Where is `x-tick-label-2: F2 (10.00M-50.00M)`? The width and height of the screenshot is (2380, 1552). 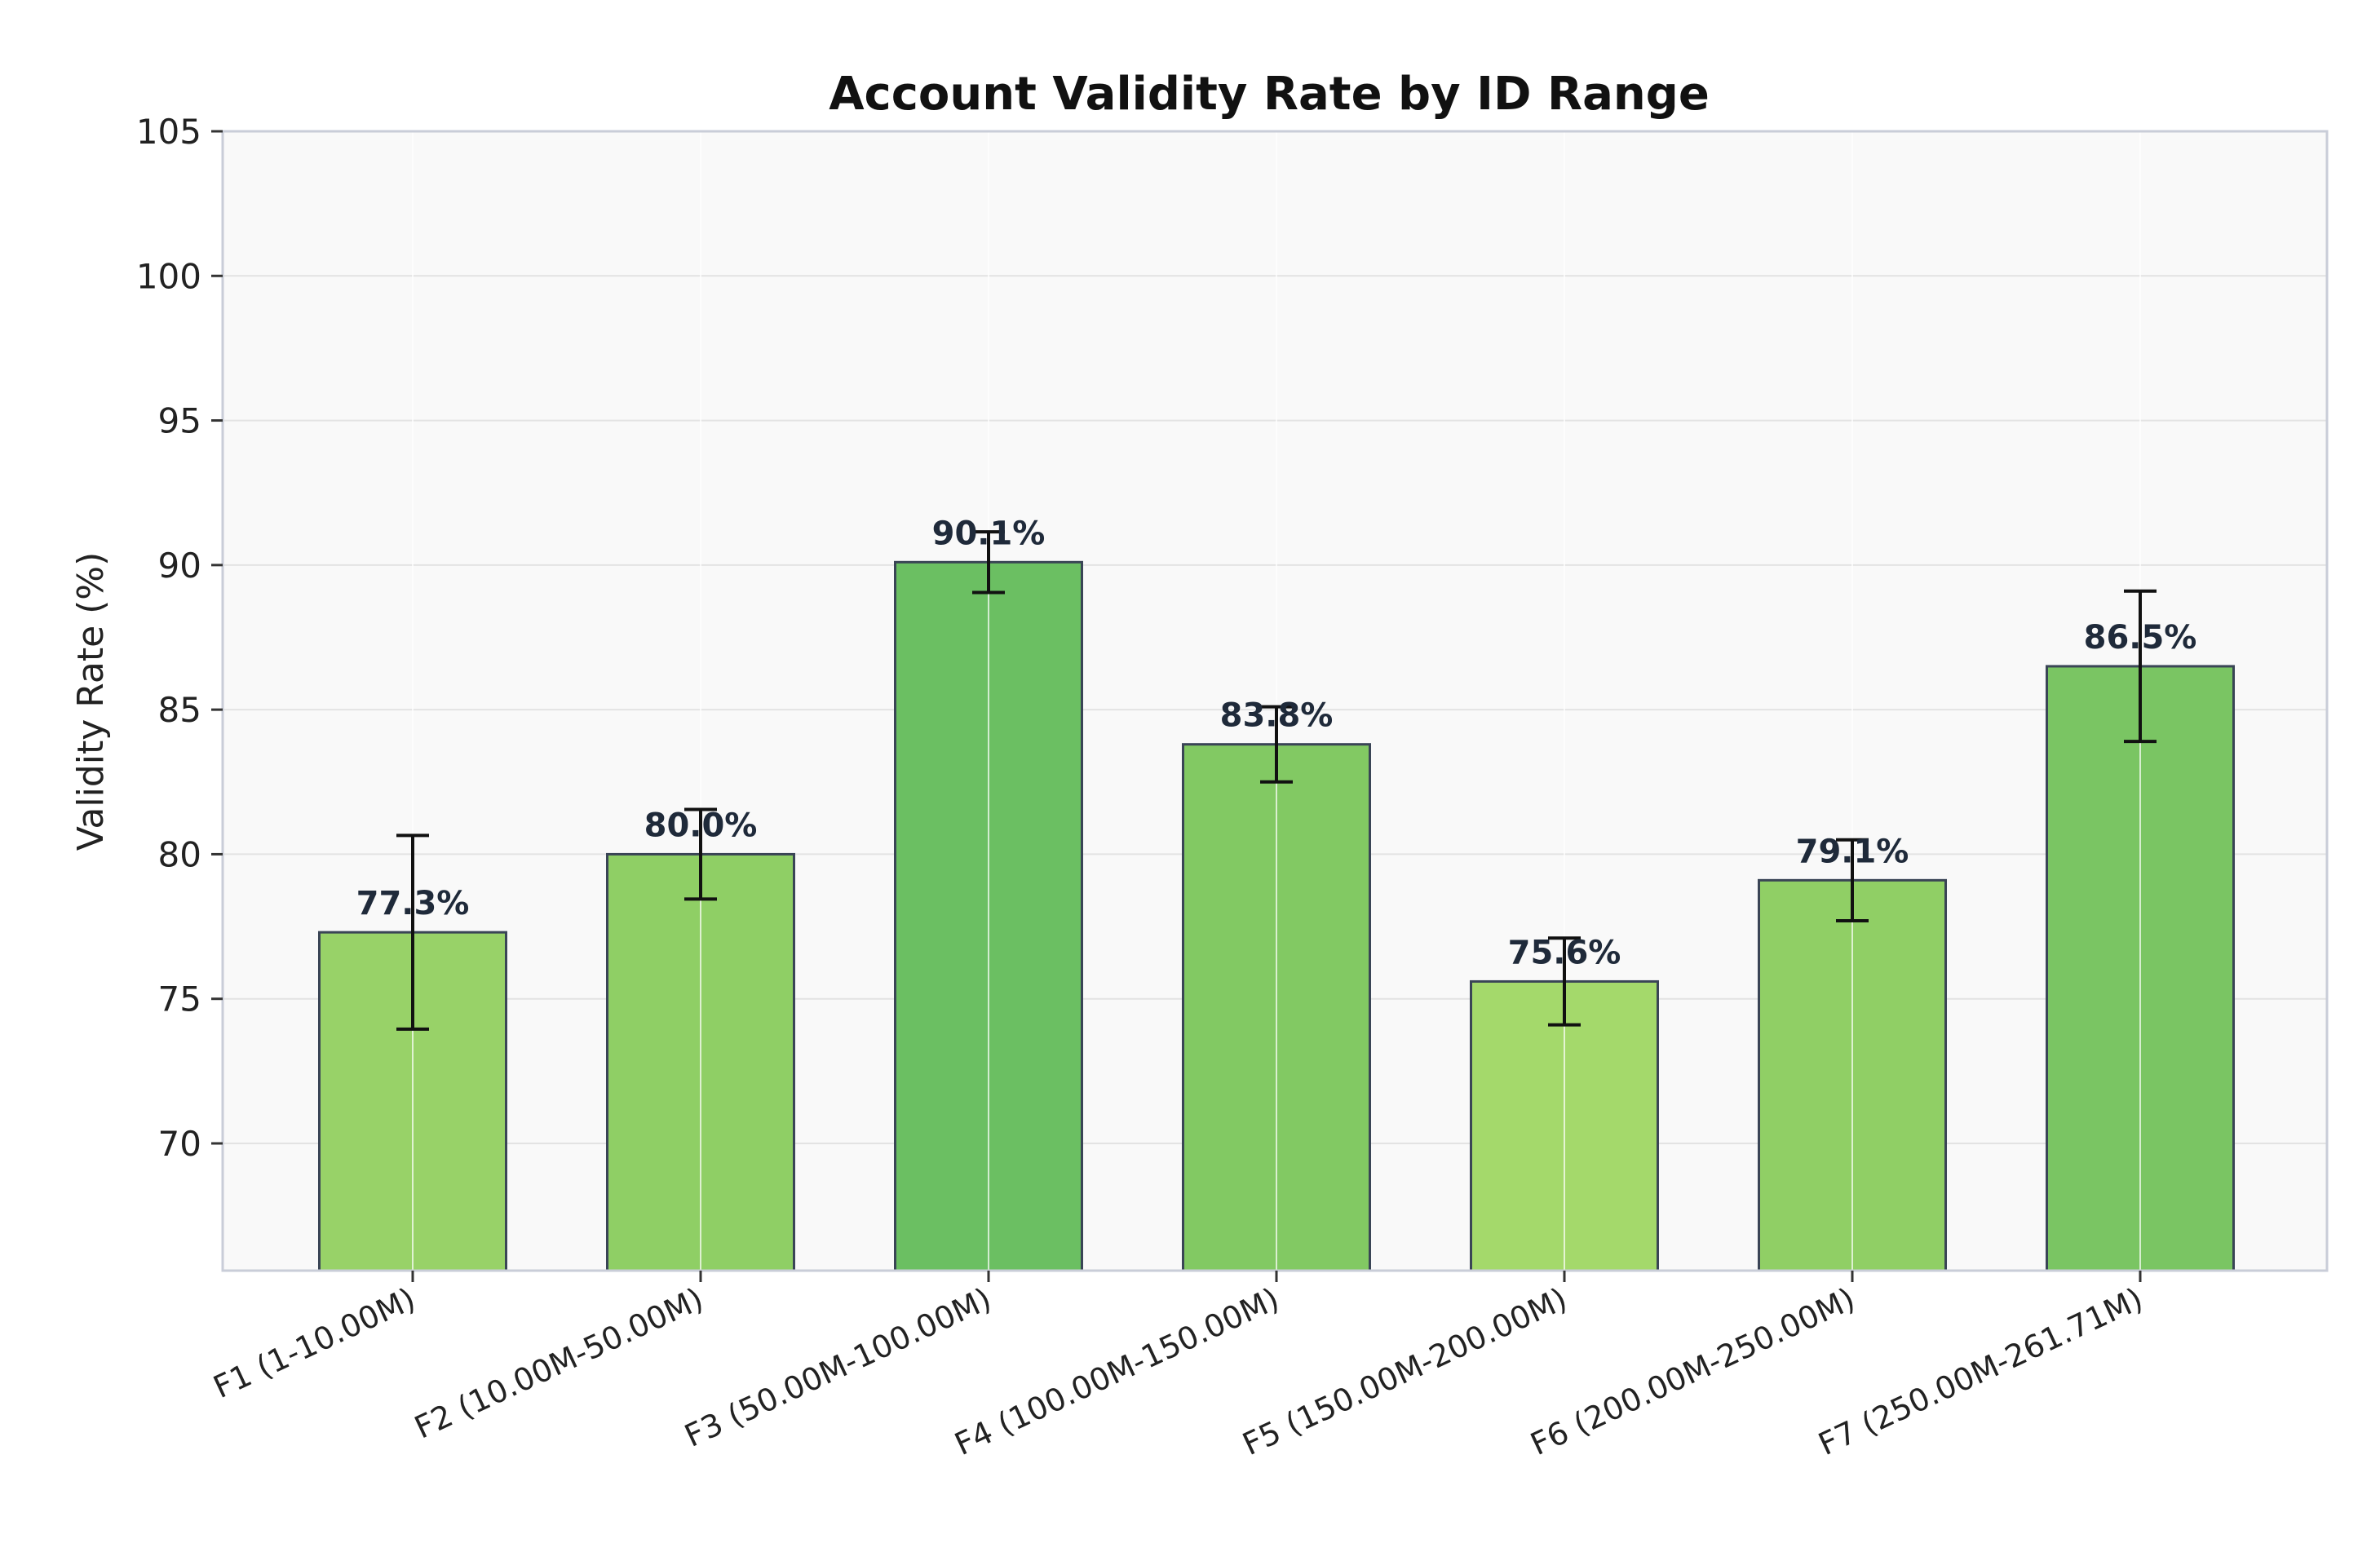 x-tick-label-2: F2 (10.00M-50.00M) is located at coordinates (559, 1362).